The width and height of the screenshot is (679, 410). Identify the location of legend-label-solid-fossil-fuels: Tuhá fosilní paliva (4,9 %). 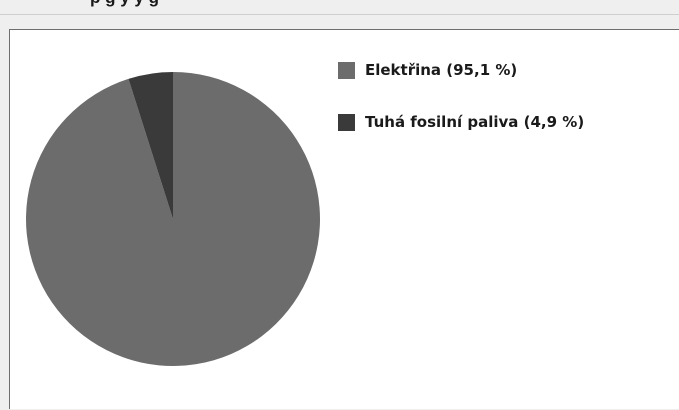
(475, 122).